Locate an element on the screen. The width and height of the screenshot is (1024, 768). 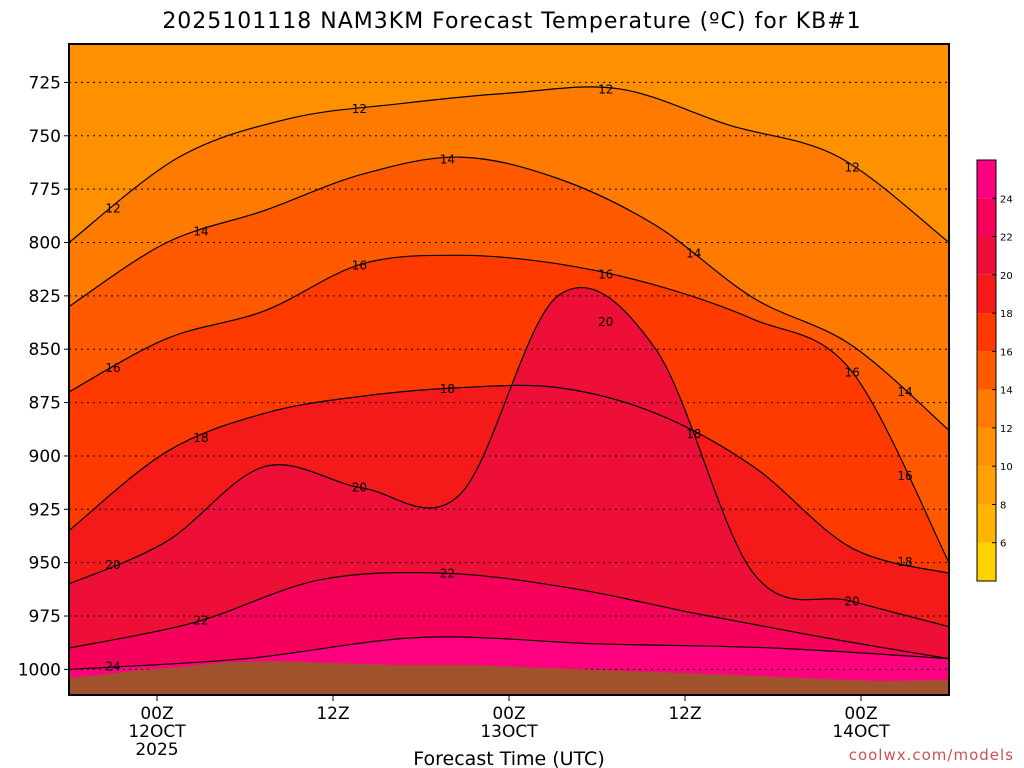
y-tick-label: 725 is located at coordinates (45, 83).